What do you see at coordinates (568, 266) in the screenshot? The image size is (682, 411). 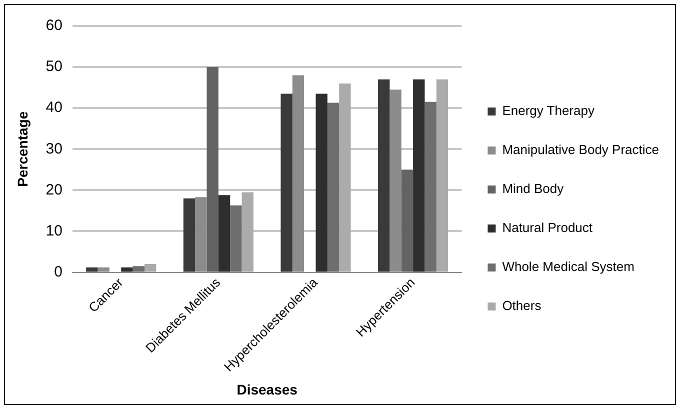 I see `legend-label: Whole Medical System` at bounding box center [568, 266].